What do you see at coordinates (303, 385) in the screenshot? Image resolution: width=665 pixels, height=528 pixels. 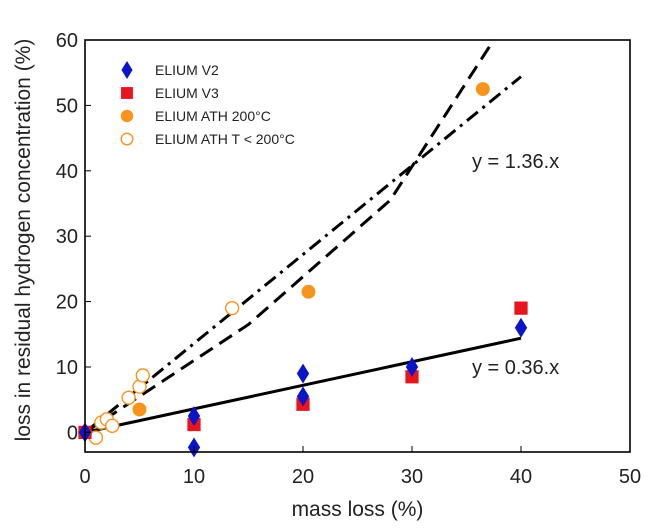 I see `fit-line-solid` at bounding box center [303, 385].